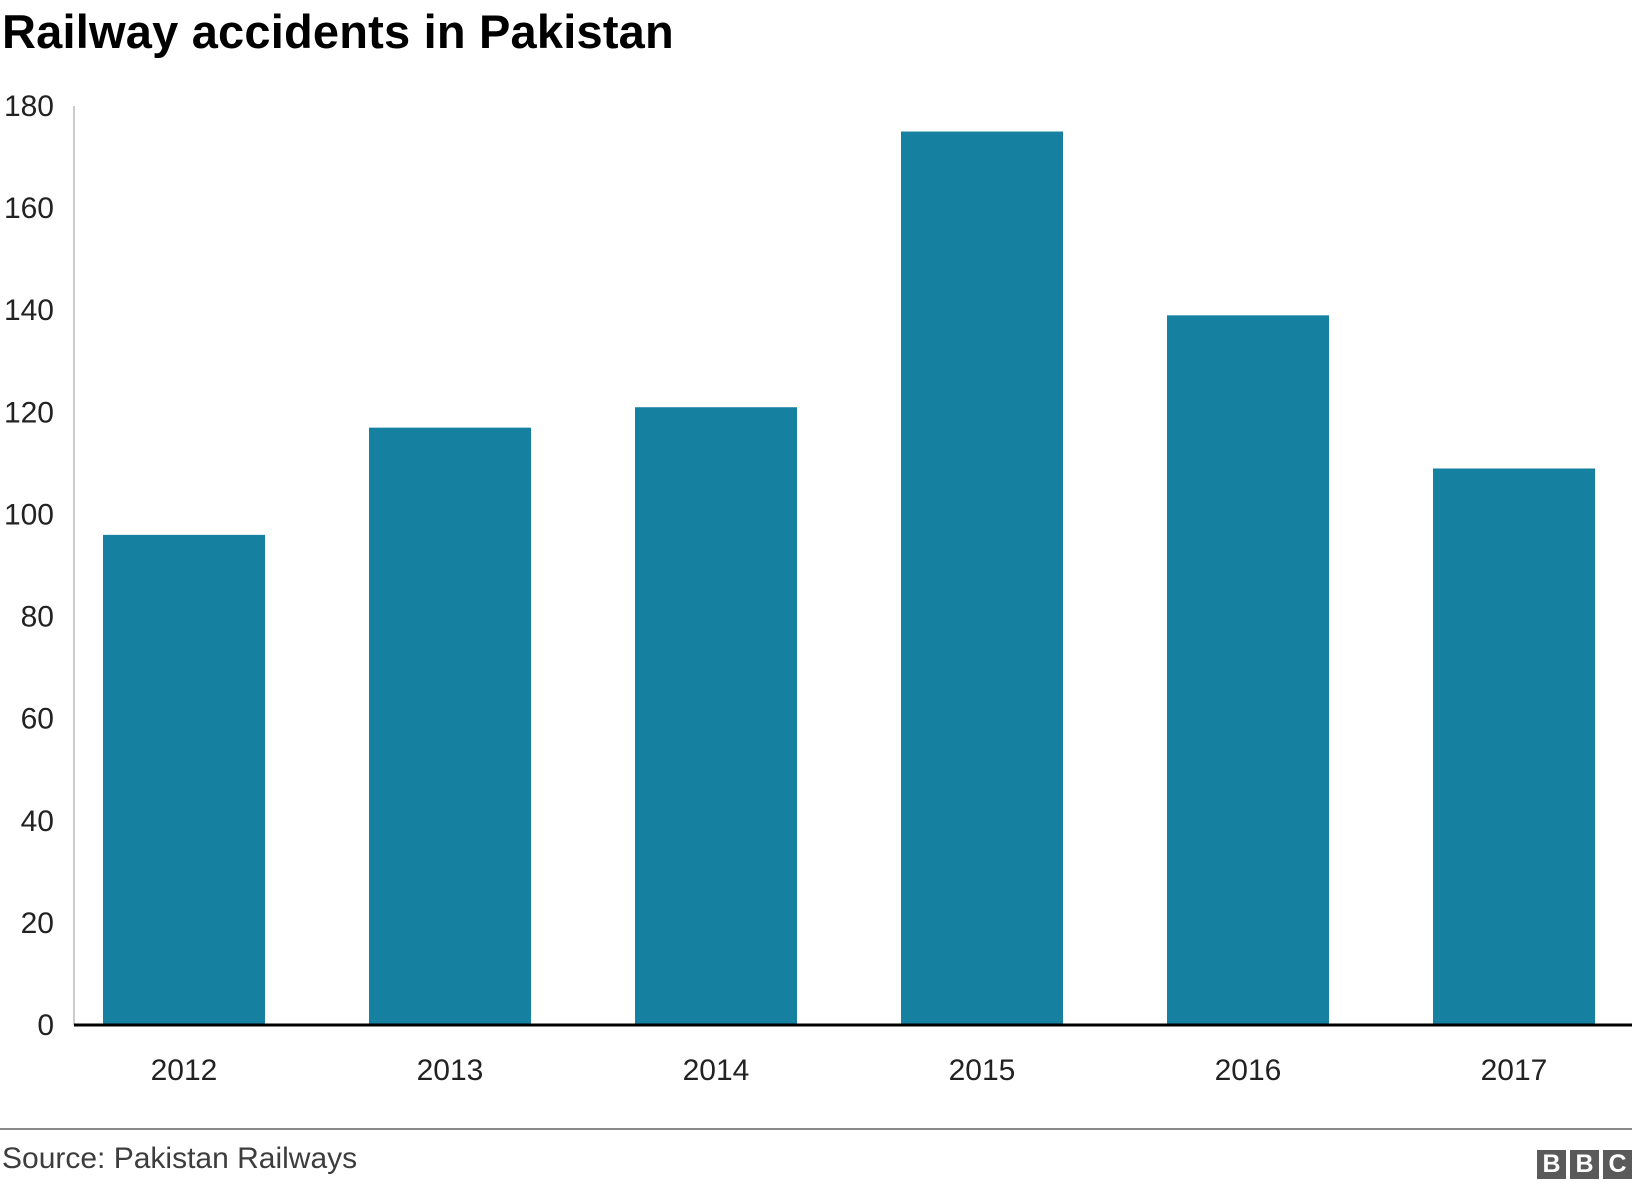 Image resolution: width=1632 pixels, height=1186 pixels. What do you see at coordinates (29, 106) in the screenshot?
I see `y-tick-label: 180` at bounding box center [29, 106].